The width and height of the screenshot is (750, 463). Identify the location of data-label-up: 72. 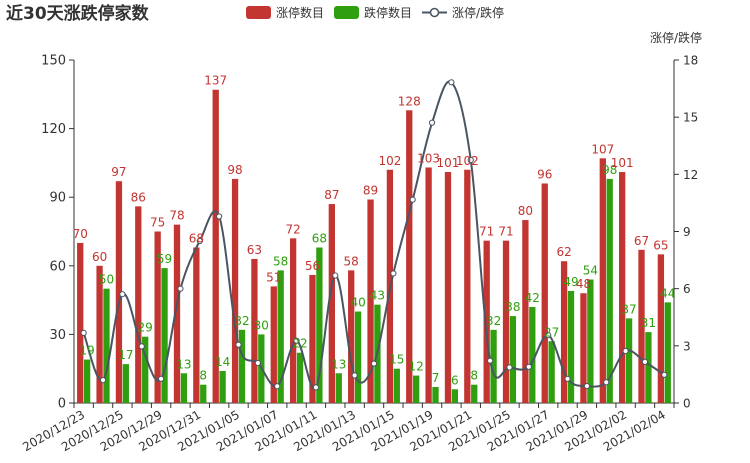
(292, 229).